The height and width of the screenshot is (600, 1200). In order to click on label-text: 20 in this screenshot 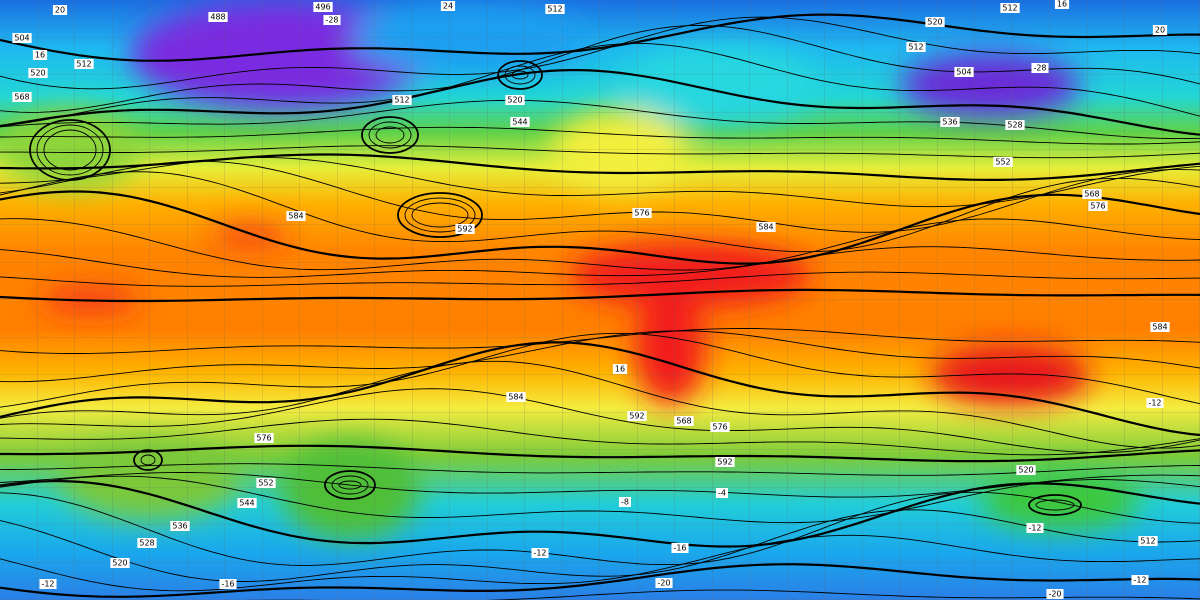, I will do `click(1160, 30)`.